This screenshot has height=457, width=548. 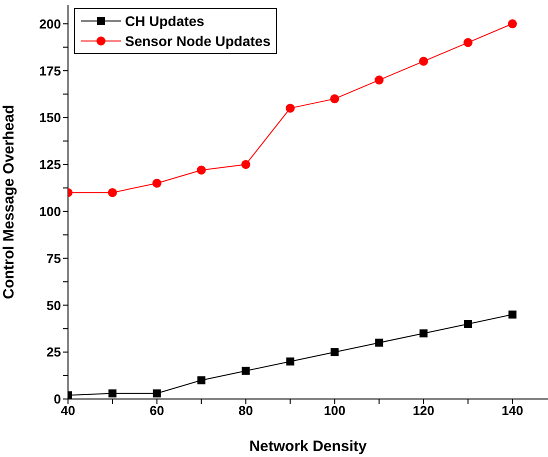 I want to click on y-axis-title: Control Message Overhead, so click(x=9, y=202).